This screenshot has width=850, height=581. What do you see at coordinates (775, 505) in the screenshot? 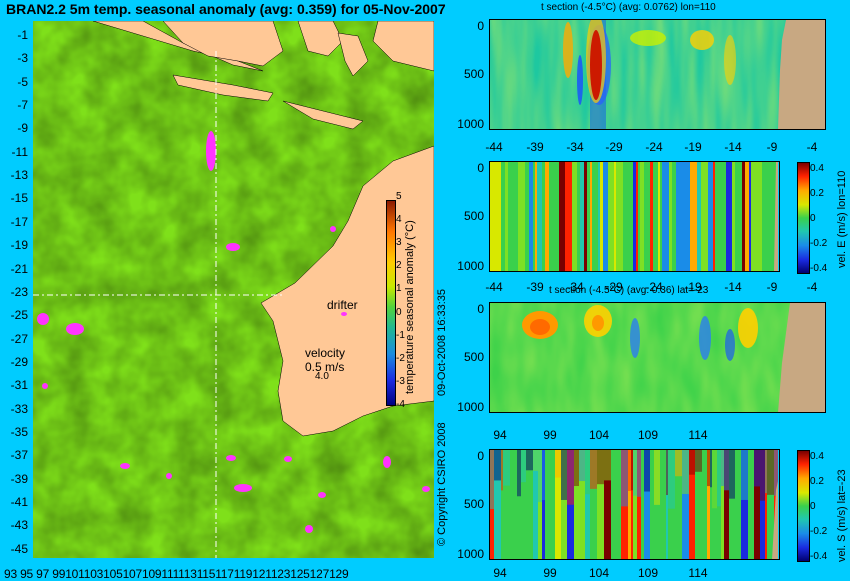
I see `land-mask` at bounding box center [775, 505].